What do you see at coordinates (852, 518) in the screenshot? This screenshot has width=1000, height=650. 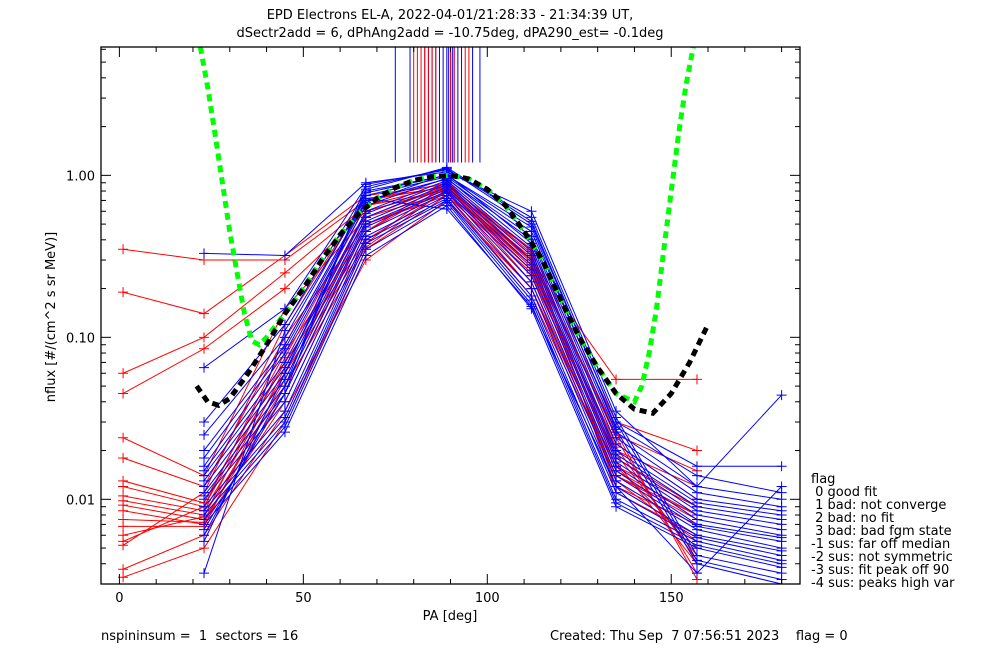 I see `legend-entry: 2 bad: no fit` at bounding box center [852, 518].